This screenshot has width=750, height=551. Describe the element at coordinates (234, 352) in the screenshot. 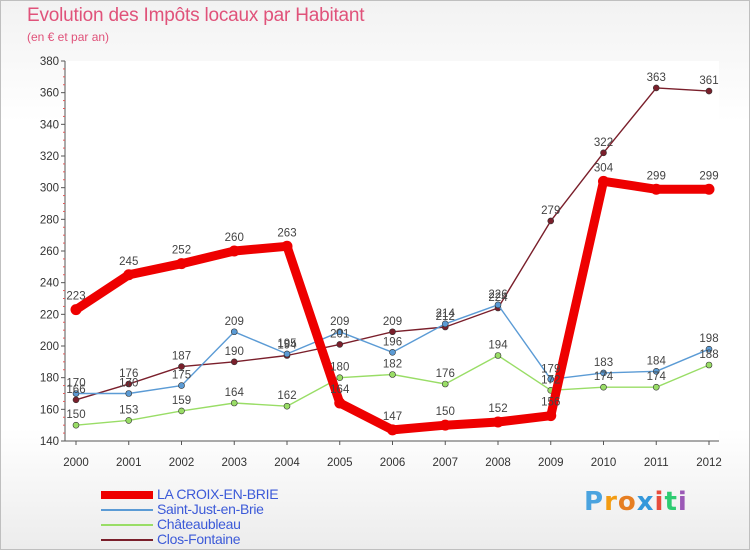

I see `data-label: 190` at that location.